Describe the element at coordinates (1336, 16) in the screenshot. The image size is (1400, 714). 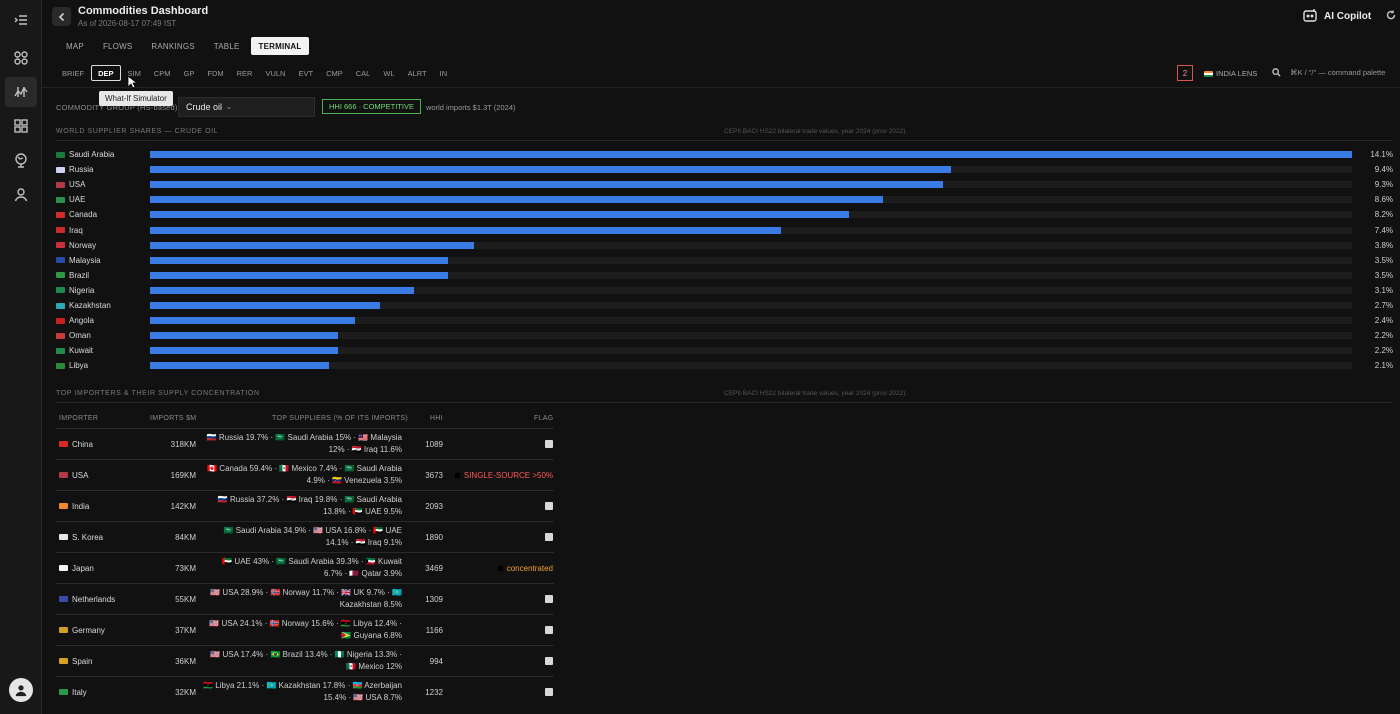
I see `ai-copilot-button: AI Copilot` at that location.